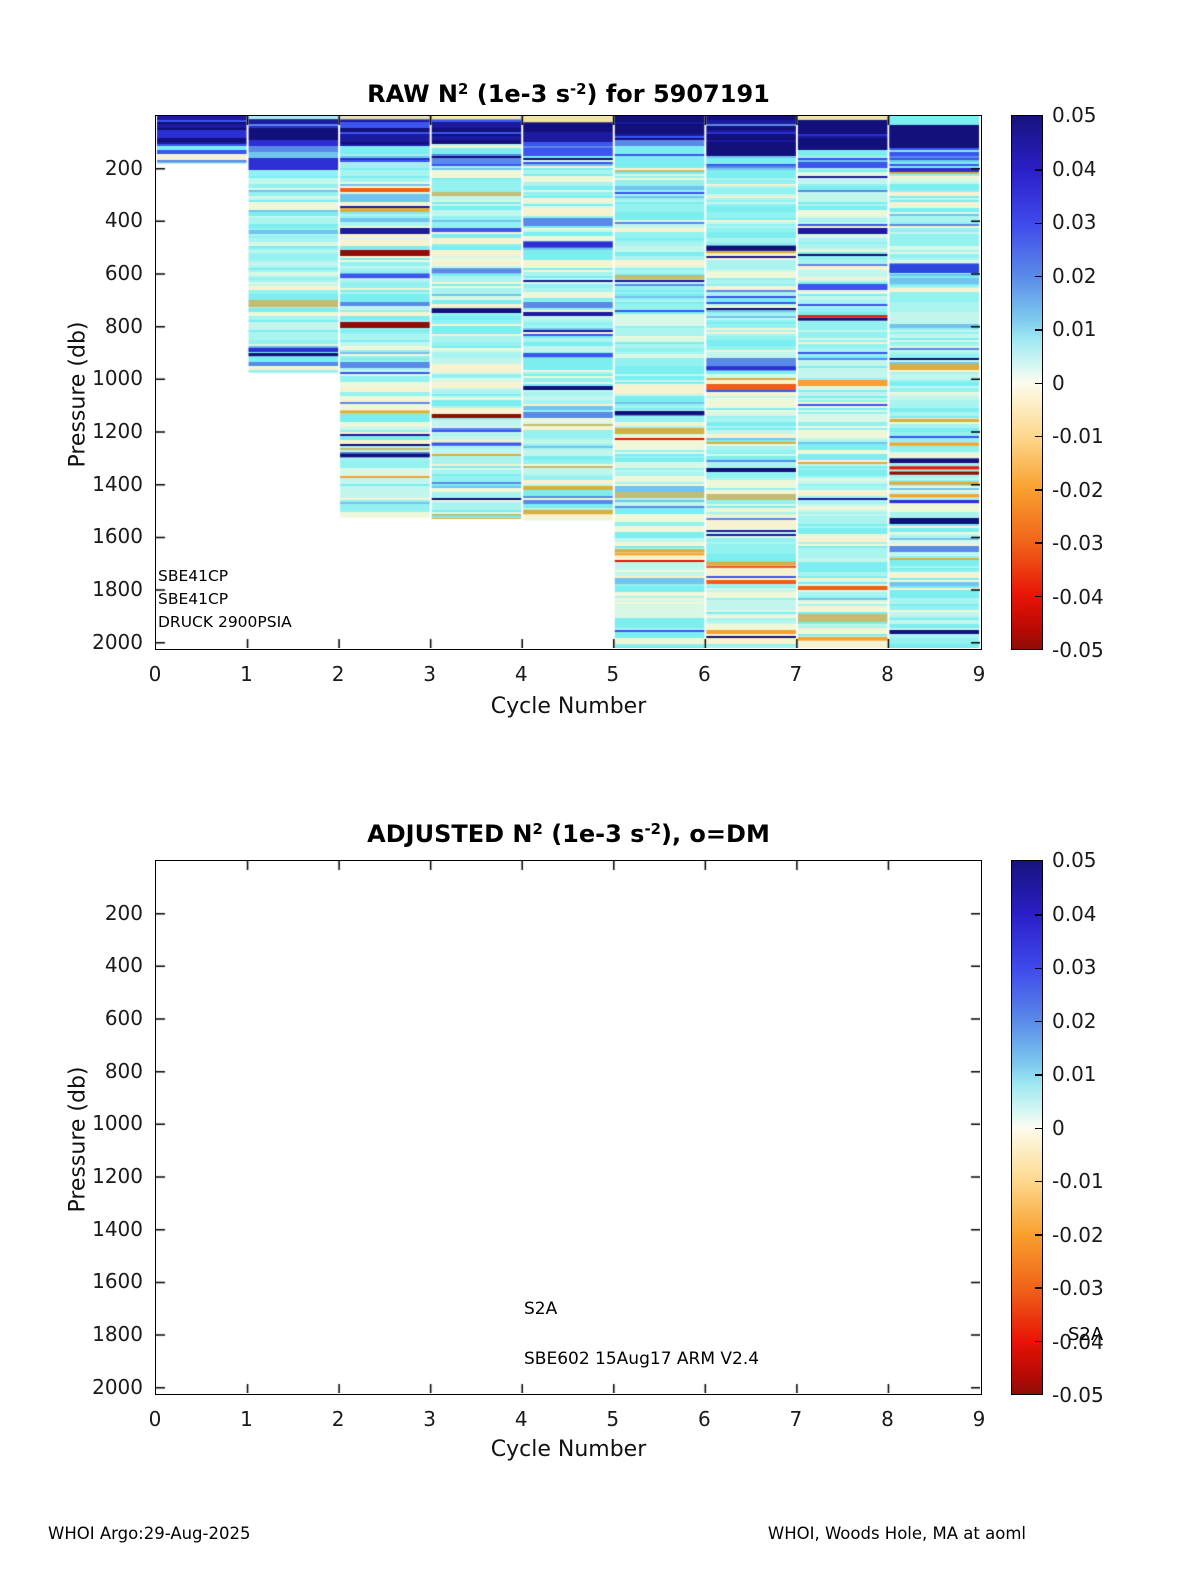 Image resolution: width=1200 pixels, height=1575 pixels. Describe the element at coordinates (193, 599) in the screenshot. I see `annotation-sbe41cp-2: SBE41CP` at that location.